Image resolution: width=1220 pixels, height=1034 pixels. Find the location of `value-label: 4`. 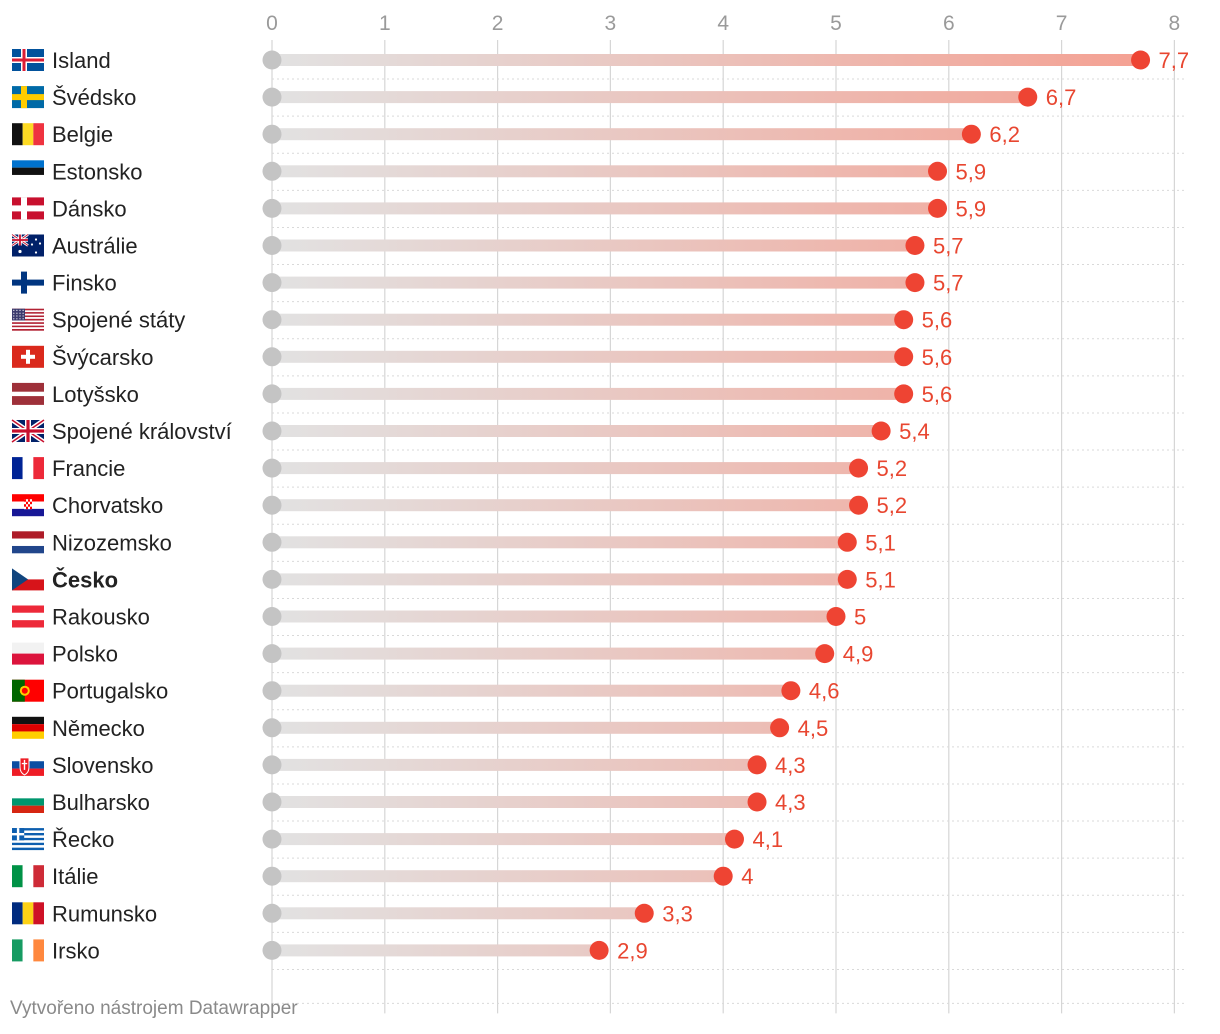

value-label: 4 is located at coordinates (747, 876).